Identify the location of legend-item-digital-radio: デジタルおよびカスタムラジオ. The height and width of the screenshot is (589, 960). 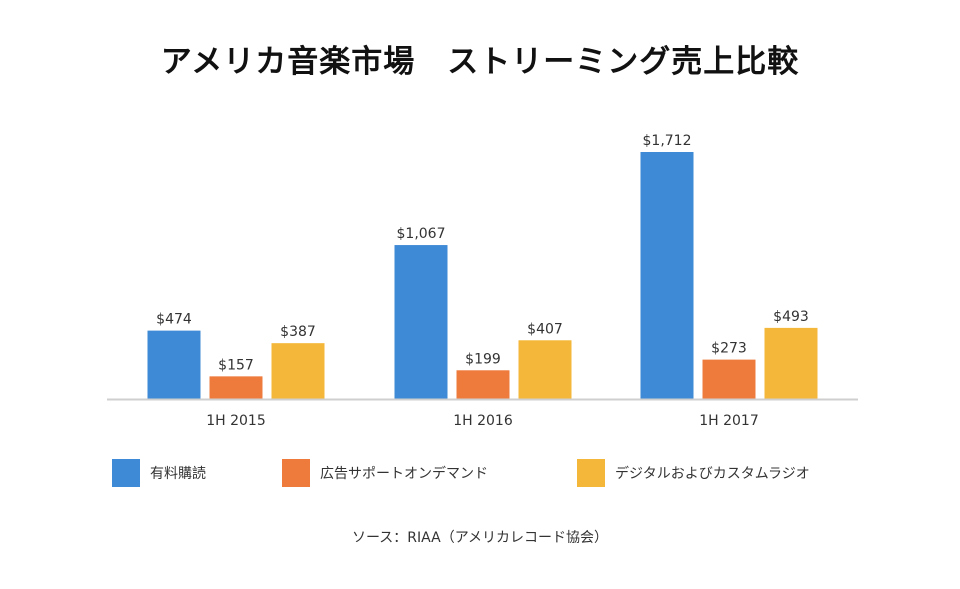
(693, 473).